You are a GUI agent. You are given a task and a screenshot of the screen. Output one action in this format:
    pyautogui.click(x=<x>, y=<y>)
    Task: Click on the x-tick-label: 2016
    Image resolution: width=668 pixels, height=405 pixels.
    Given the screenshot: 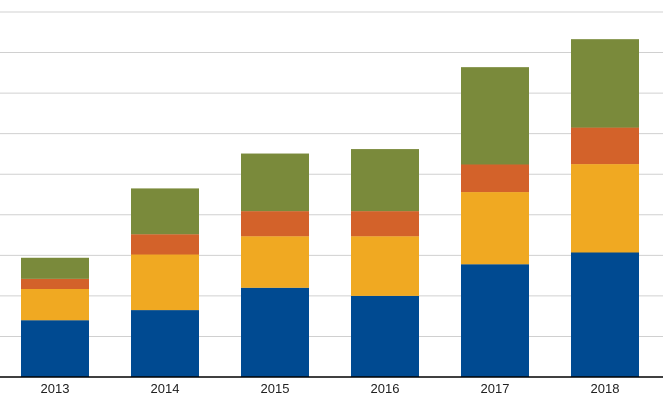 What is the action you would take?
    pyautogui.click(x=385, y=388)
    